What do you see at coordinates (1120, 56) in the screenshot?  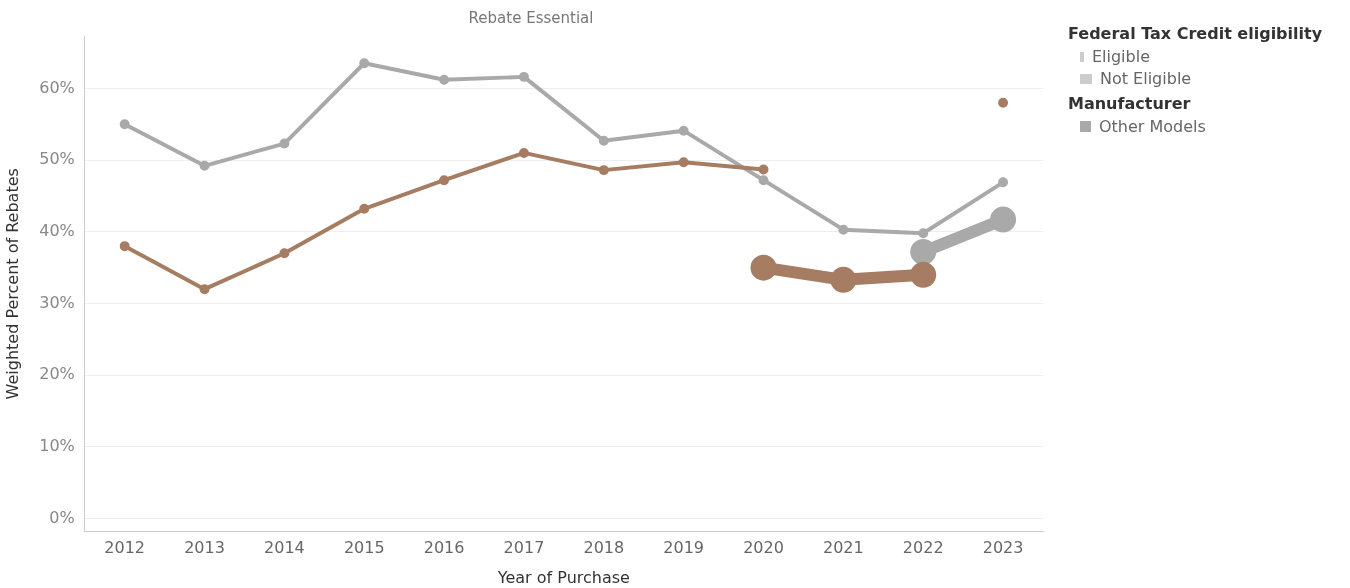 I see `text: Eligible` at bounding box center [1120, 56].